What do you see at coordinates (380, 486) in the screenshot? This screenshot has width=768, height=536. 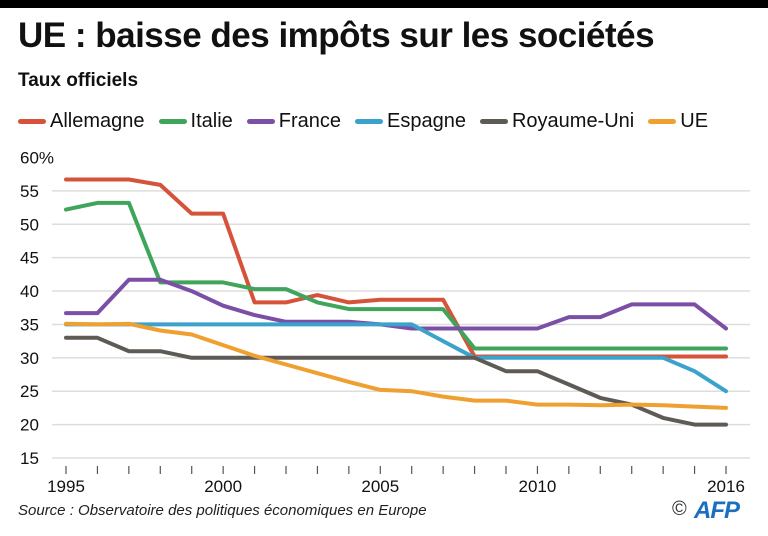 I see `x-tick-label: 2005` at bounding box center [380, 486].